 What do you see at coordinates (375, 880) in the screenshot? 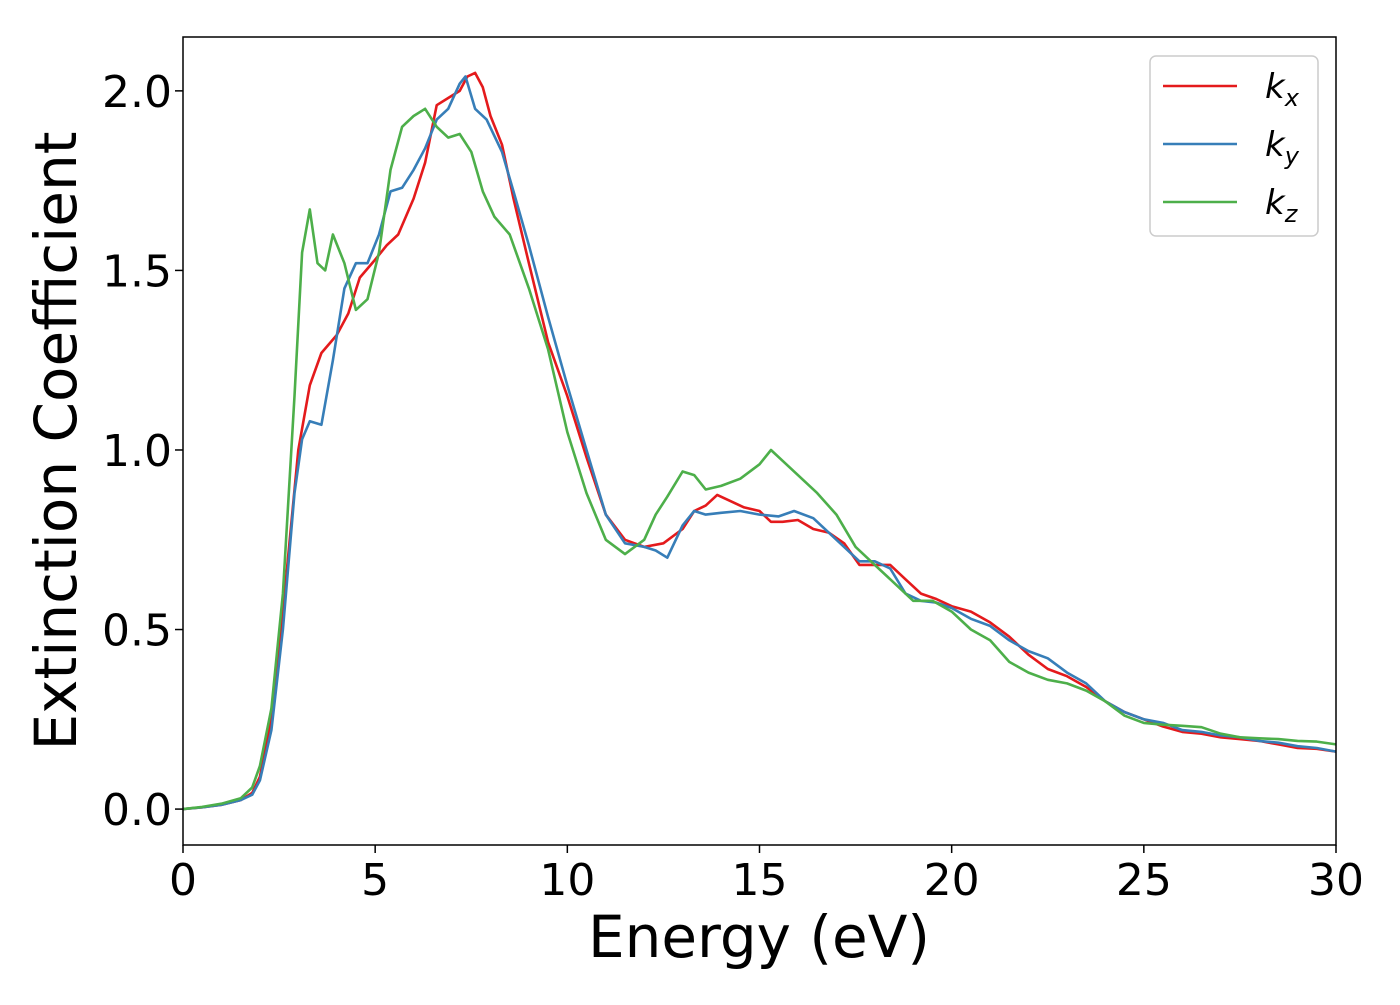
I see `x-tick-label: 5` at bounding box center [375, 880].